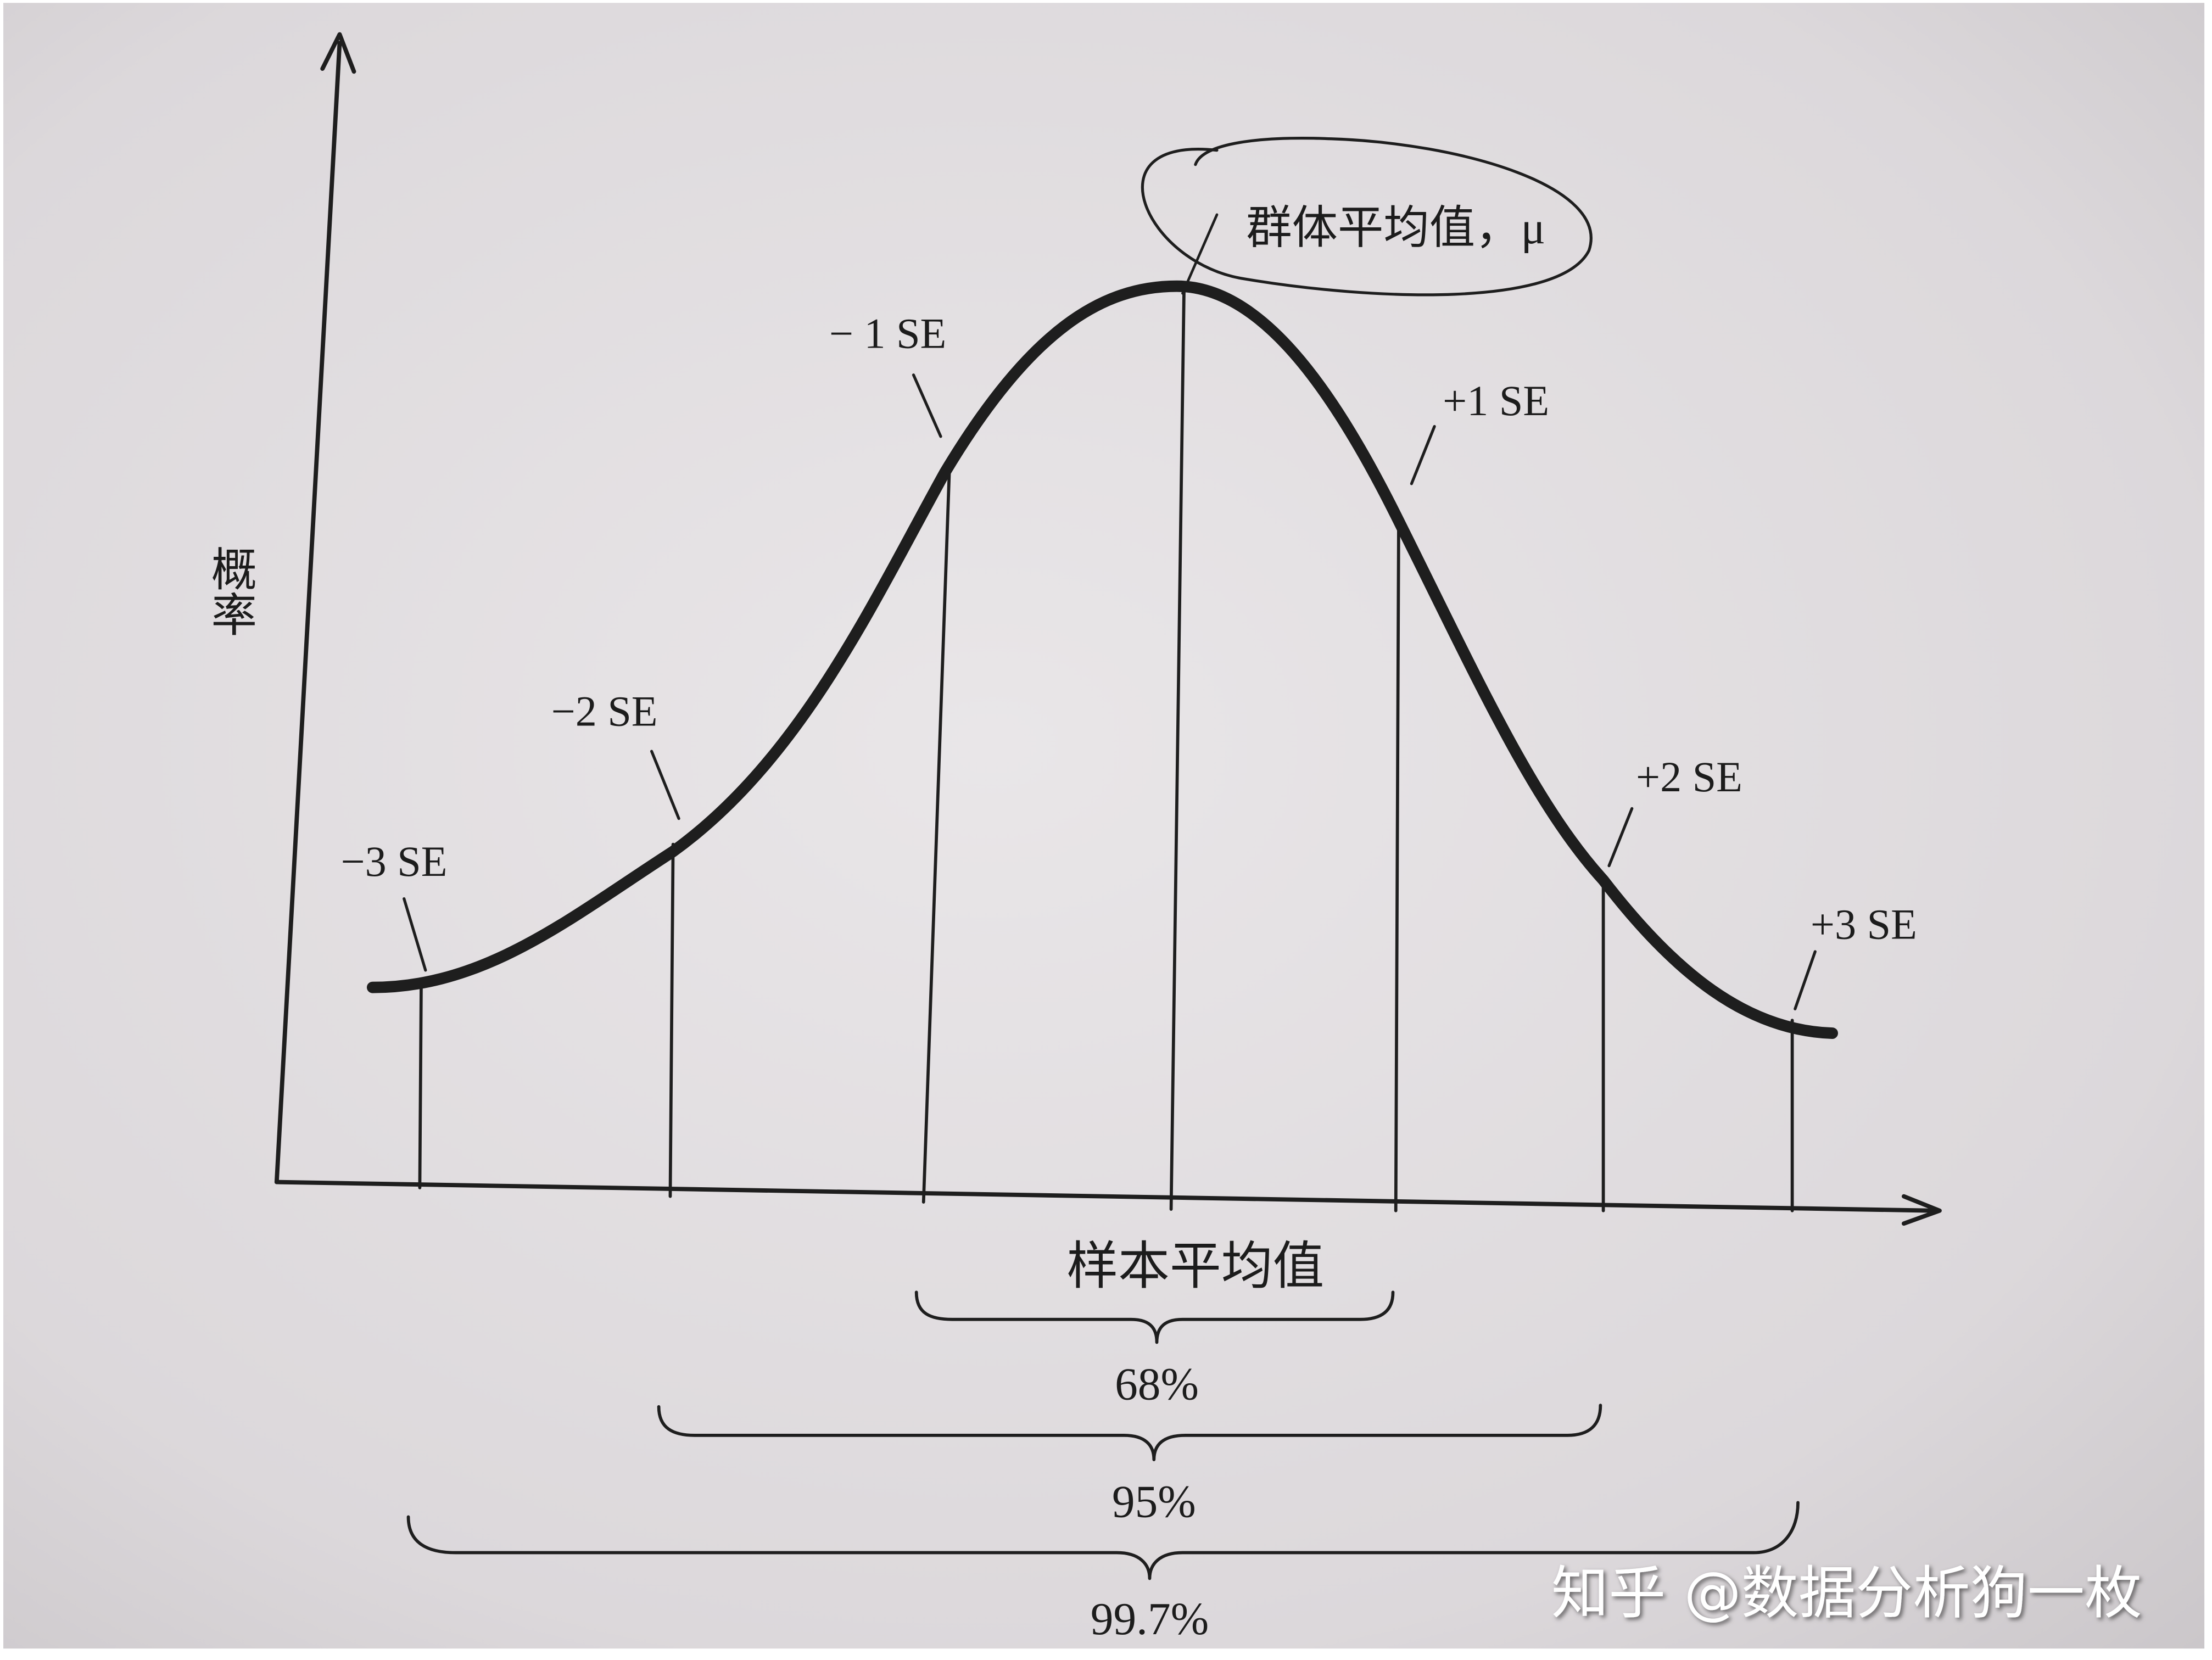  Describe the element at coordinates (887, 333) in the screenshot. I see `se-label: − 1 SE` at that location.